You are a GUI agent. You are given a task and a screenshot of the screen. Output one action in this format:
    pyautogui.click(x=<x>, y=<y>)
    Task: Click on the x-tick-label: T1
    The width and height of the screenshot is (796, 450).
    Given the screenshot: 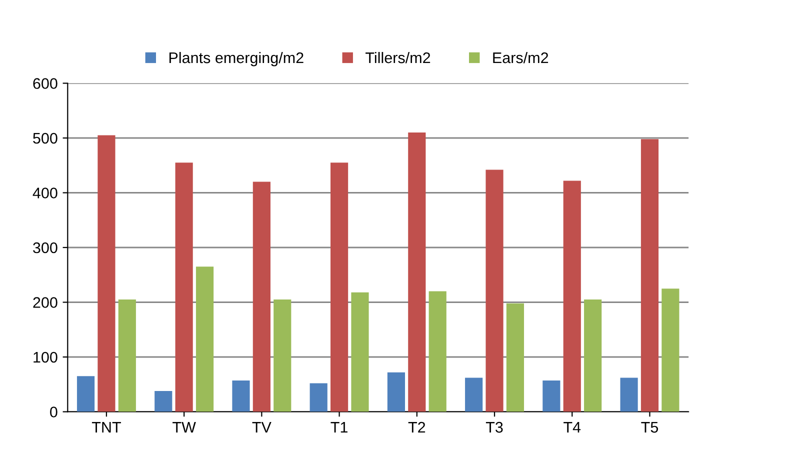 What is the action you would take?
    pyautogui.click(x=339, y=427)
    